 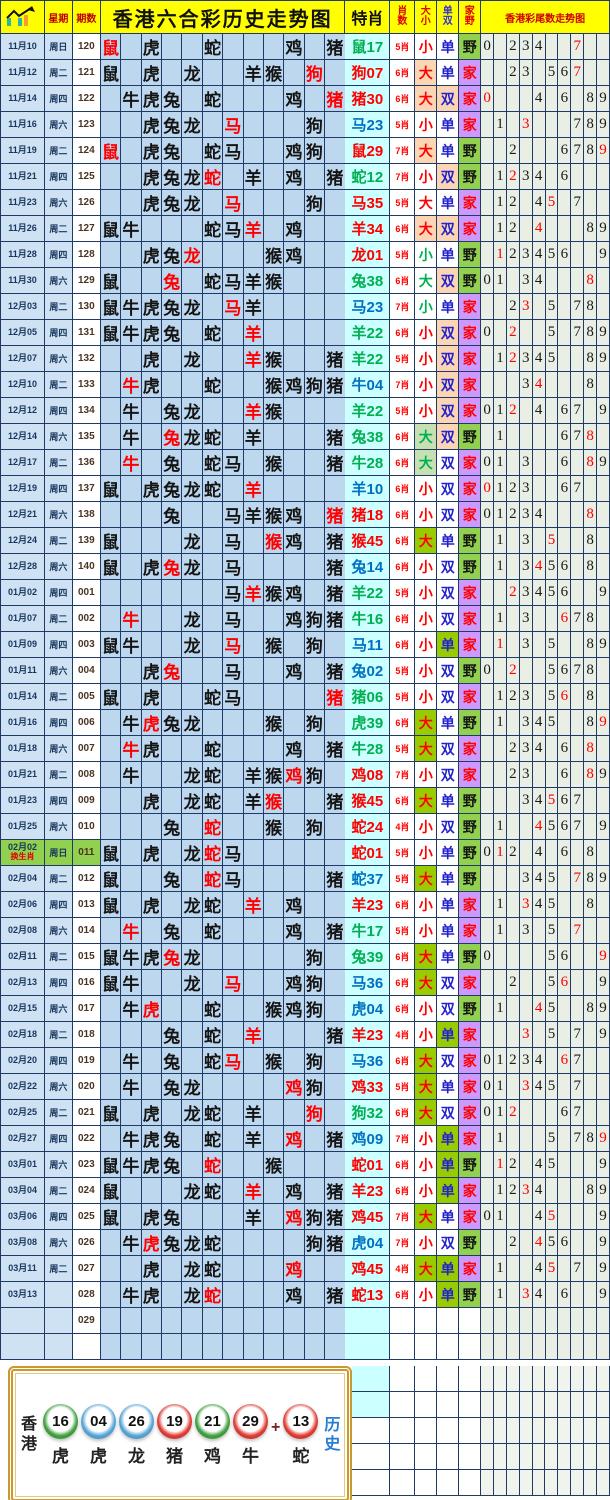 What do you see at coordinates (403, 905) in the screenshot?
I see `zodiac-count-cell: 6肖` at bounding box center [403, 905].